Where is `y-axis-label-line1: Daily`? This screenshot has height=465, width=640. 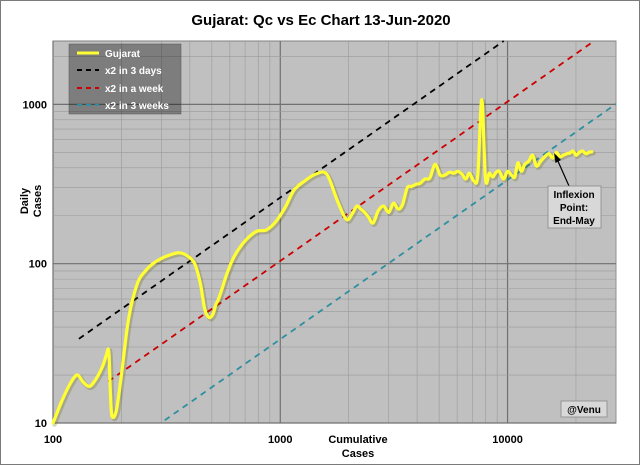 y-axis-label-line1: Daily is located at coordinates (25, 200).